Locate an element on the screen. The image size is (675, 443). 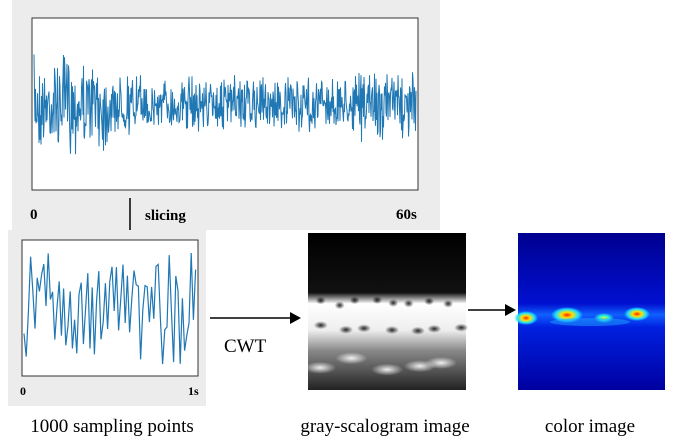
slice-start-label: 0 is located at coordinates (23, 391).